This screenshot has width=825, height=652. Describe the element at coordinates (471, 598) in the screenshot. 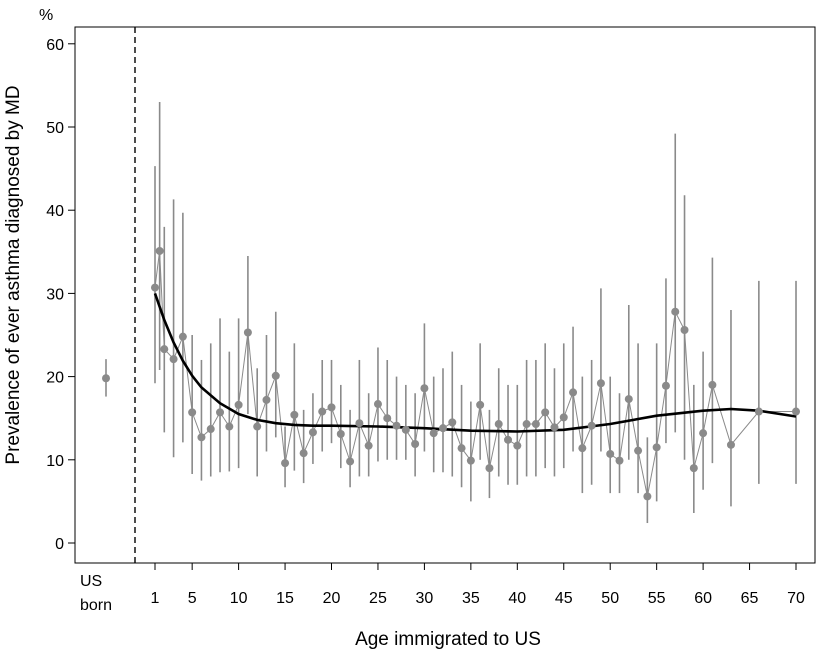

I see `x-tick-label: 35` at that location.